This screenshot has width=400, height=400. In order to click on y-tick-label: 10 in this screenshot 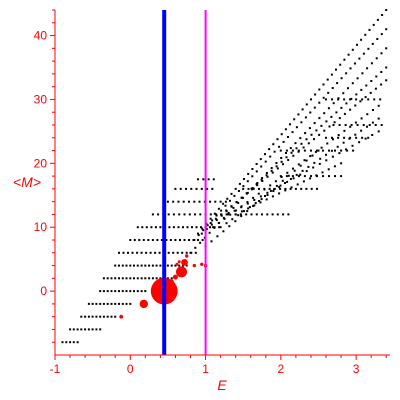, I will do `click(41, 227)`.